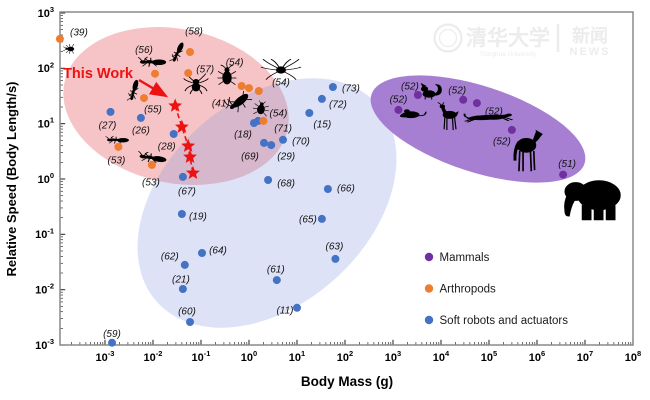 This screenshot has height=400, width=650. Describe the element at coordinates (68, 49) in the screenshot. I see `tick-icon` at that location.